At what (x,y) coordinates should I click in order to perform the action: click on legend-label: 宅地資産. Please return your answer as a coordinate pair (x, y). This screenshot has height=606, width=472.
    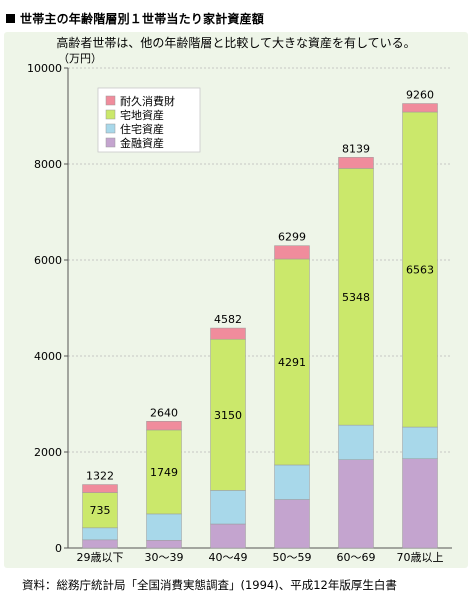
    Looking at the image, I should click on (142, 115).